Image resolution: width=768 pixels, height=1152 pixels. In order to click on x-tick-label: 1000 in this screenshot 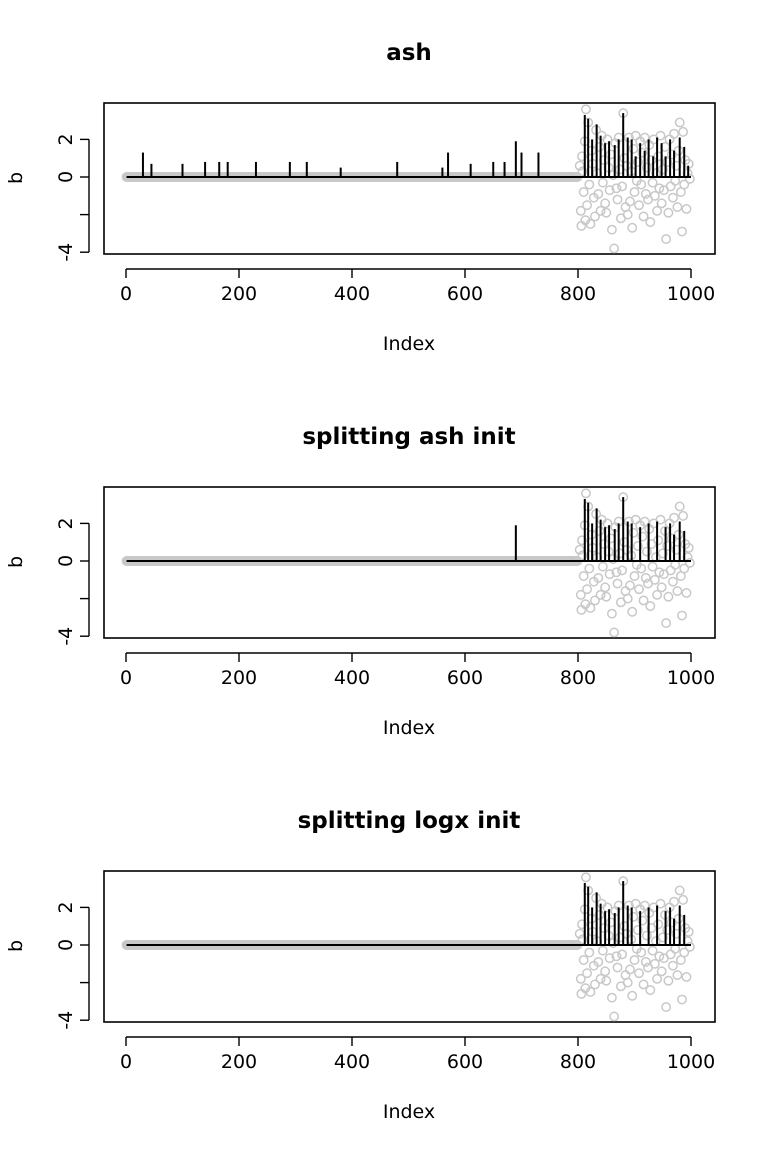, I will do `click(691, 294)`.